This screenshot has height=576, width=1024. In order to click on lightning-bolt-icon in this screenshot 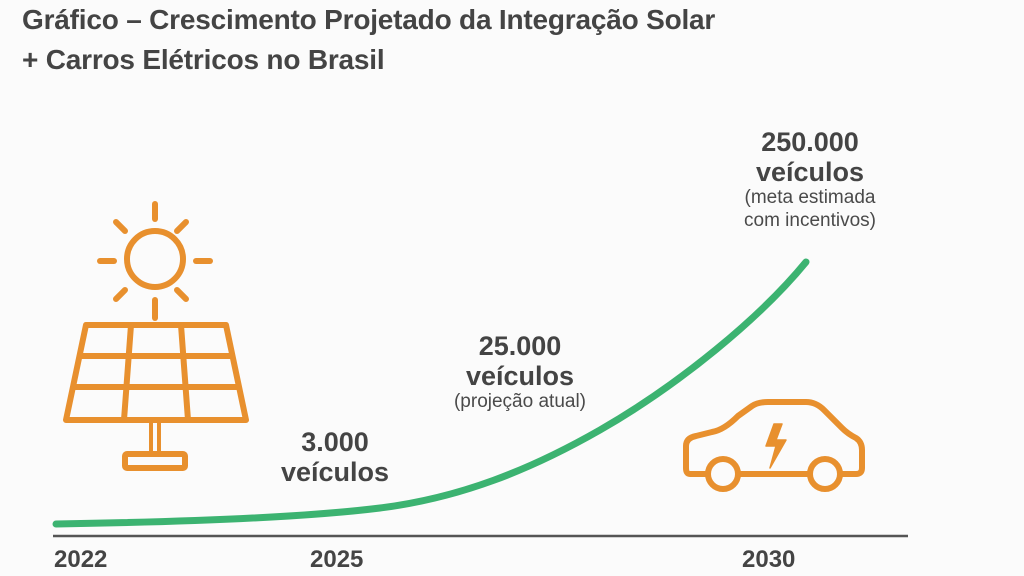, I will do `click(776, 446)`.